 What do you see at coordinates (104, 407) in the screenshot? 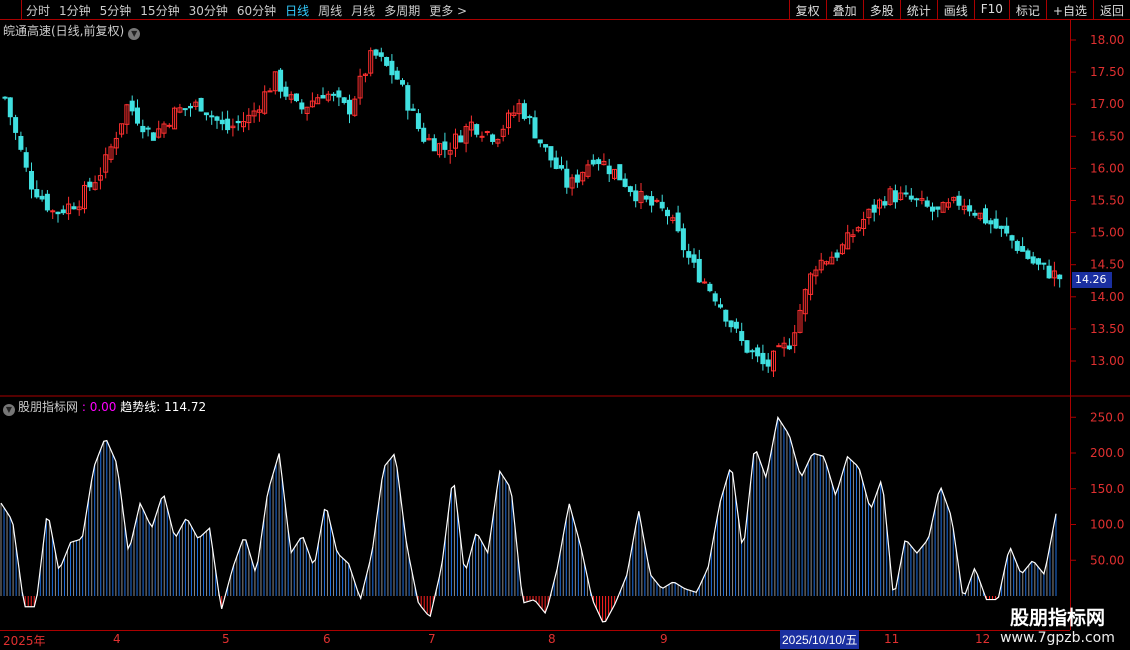
I see `indicator-header: ▼ 股朋指标网 : 0.00 趋势线: 114.72` at bounding box center [104, 407].